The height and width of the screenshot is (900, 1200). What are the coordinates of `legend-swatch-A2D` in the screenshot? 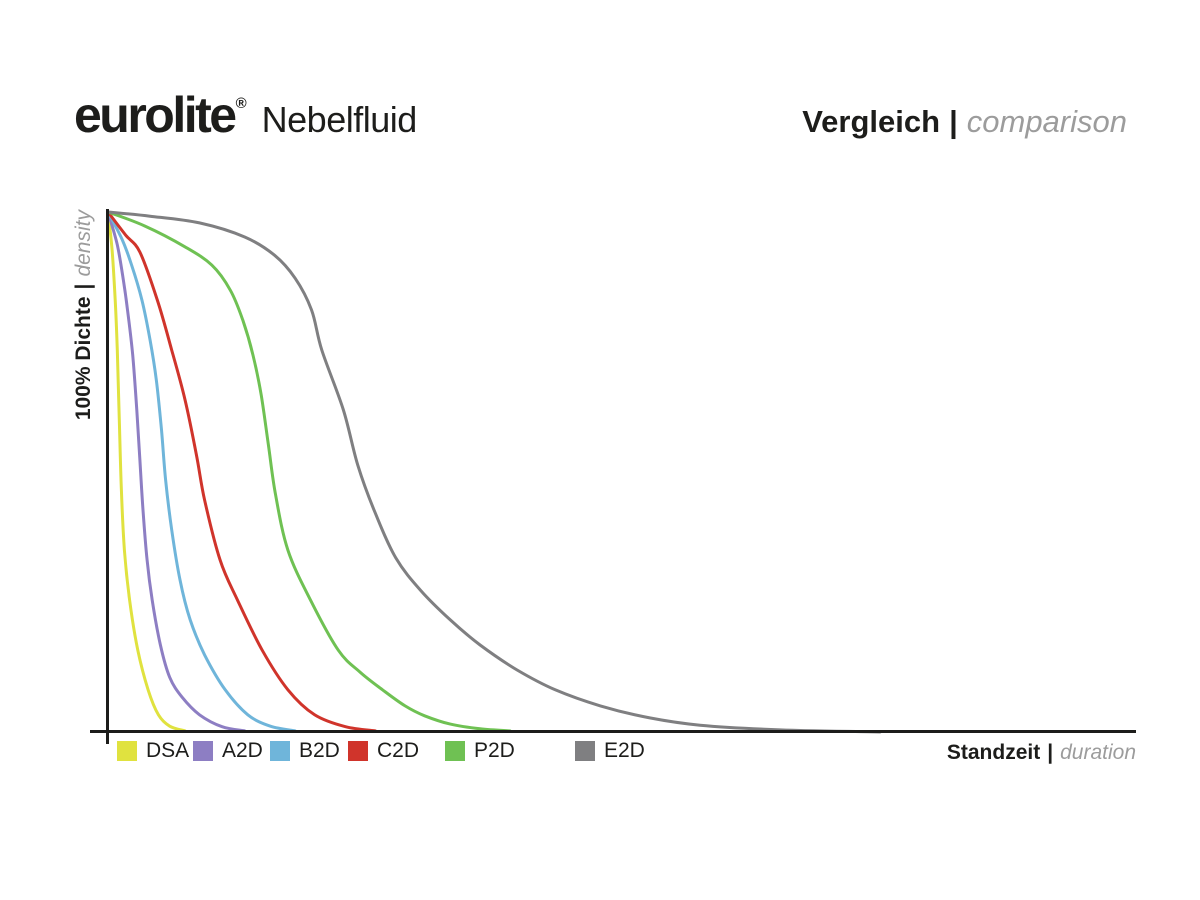 It's located at (203, 751).